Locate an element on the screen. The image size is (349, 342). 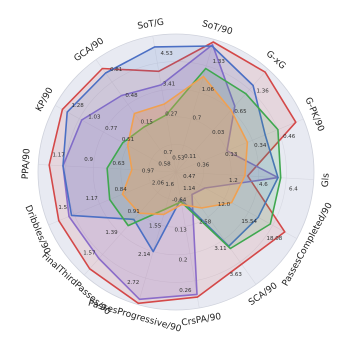
center-tick-label: 1.6 is located at coordinates (169, 185).